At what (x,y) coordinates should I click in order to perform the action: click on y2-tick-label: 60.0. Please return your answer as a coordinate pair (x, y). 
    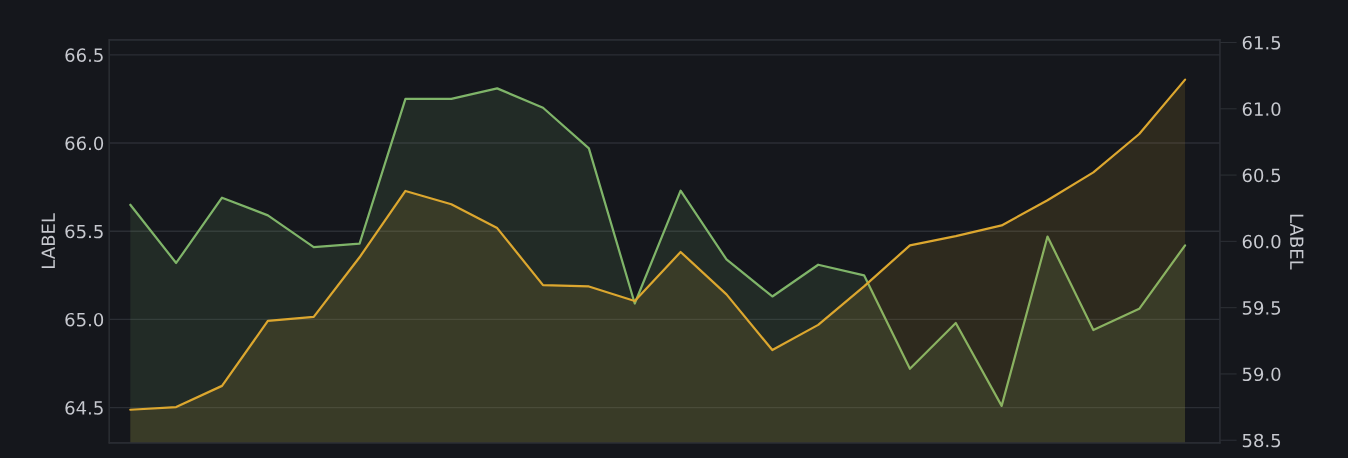
    Looking at the image, I should click on (1261, 241).